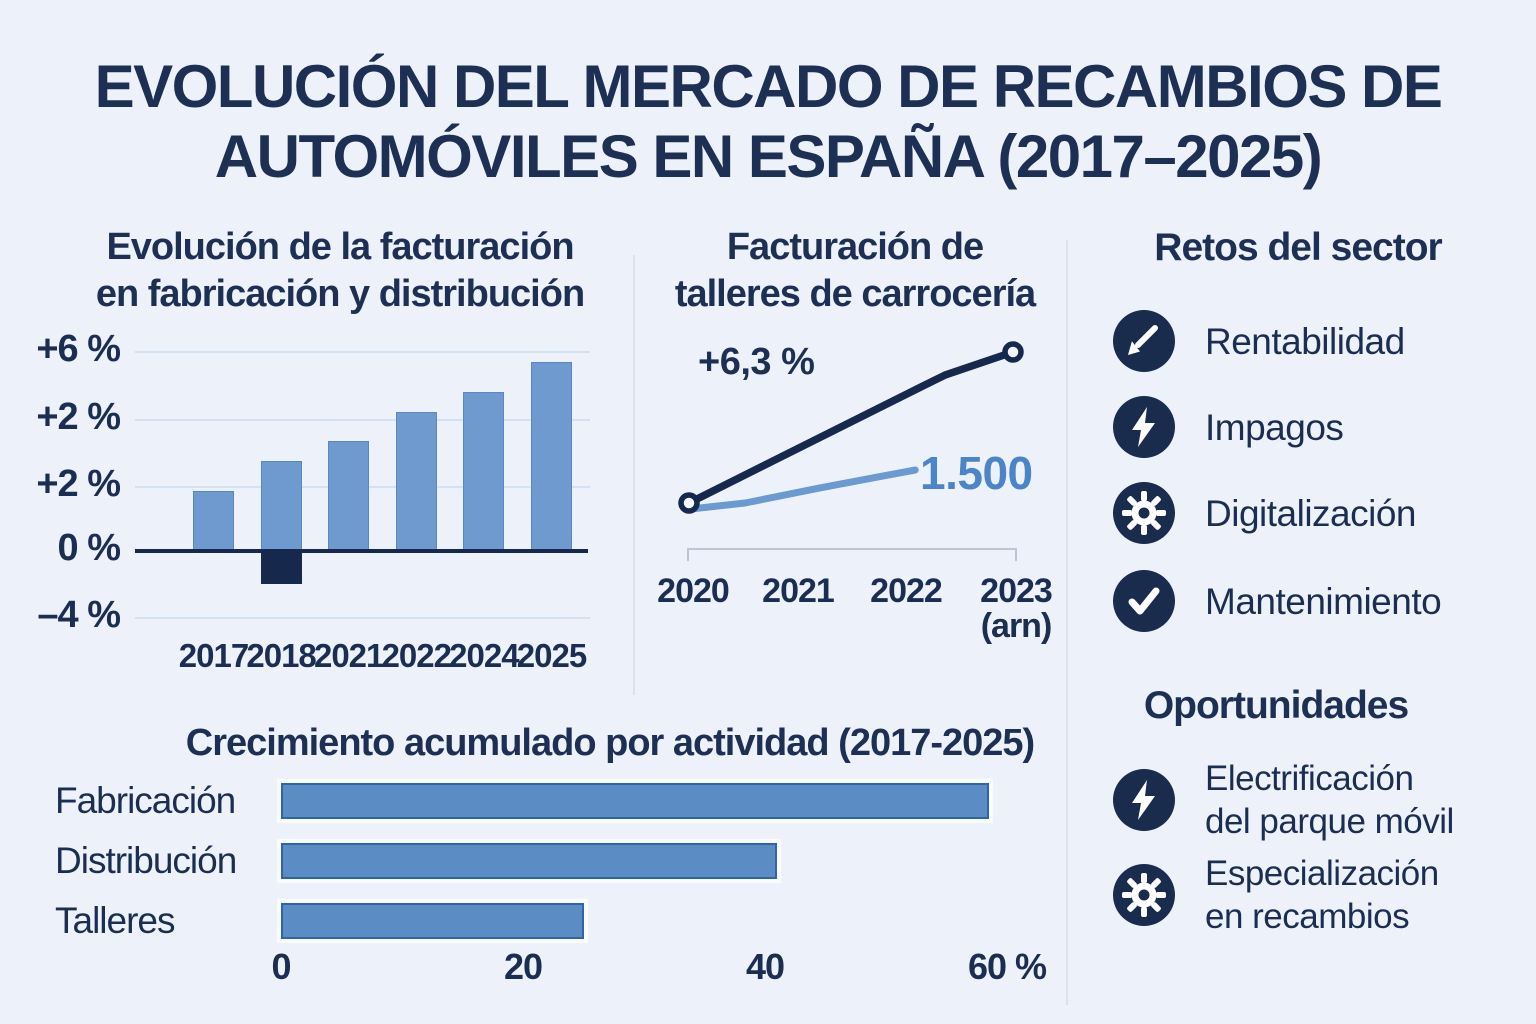  What do you see at coordinates (756, 362) in the screenshot?
I see `growth-annotation: +6,3 %` at bounding box center [756, 362].